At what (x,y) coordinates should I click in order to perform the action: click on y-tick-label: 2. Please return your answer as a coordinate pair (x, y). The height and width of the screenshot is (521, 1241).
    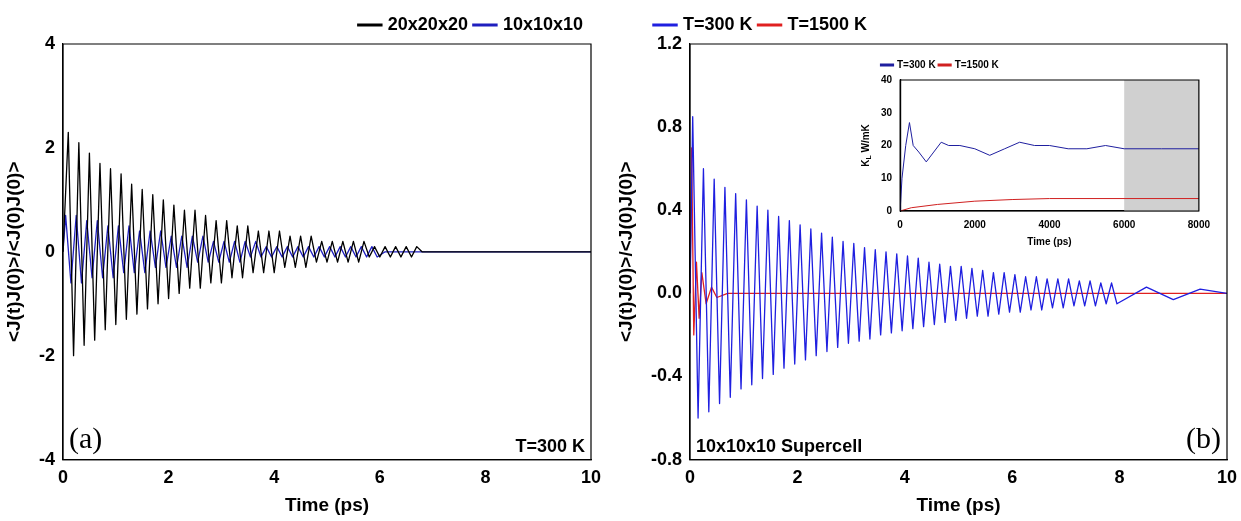
    Looking at the image, I should click on (49, 146).